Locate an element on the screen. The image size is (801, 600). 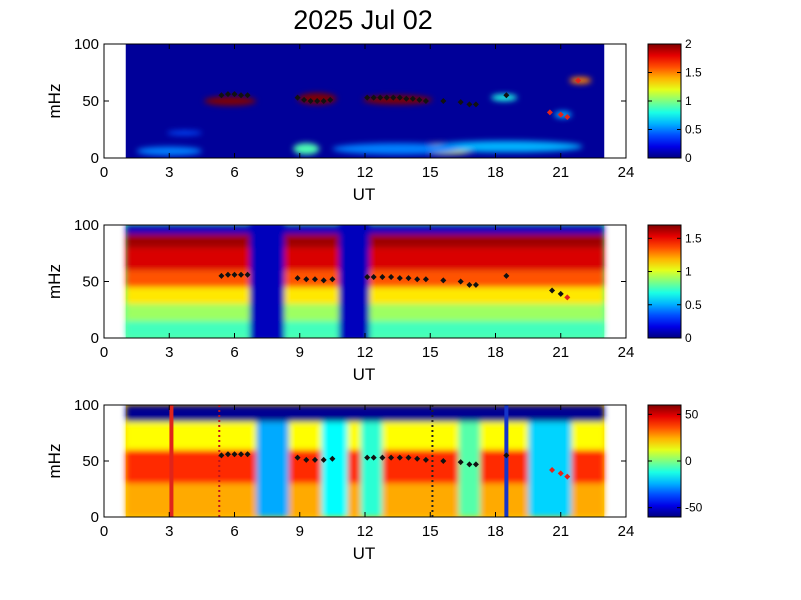
panel-1-x-tick-label: 15 is located at coordinates (430, 172).